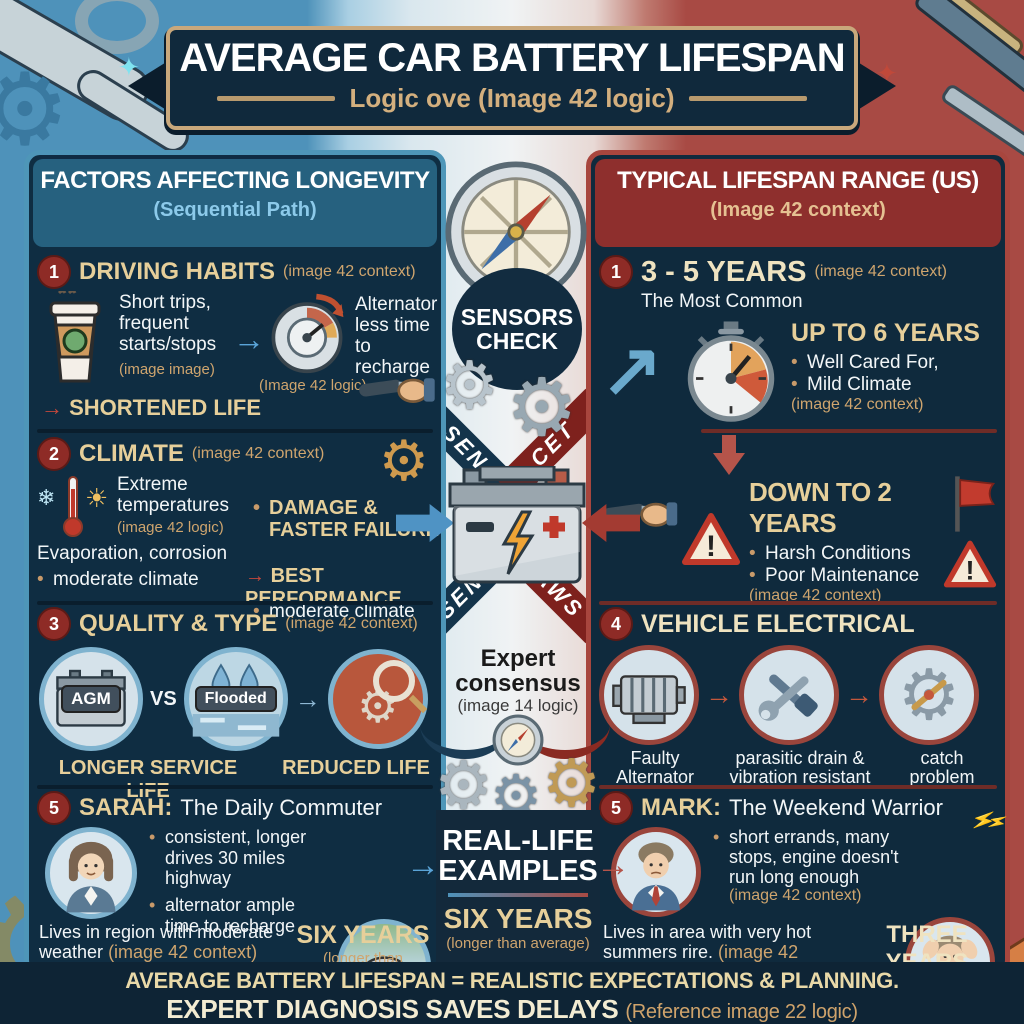 This screenshot has width=1024, height=1024. What do you see at coordinates (616, 624) in the screenshot?
I see `step-badge: 4` at bounding box center [616, 624].